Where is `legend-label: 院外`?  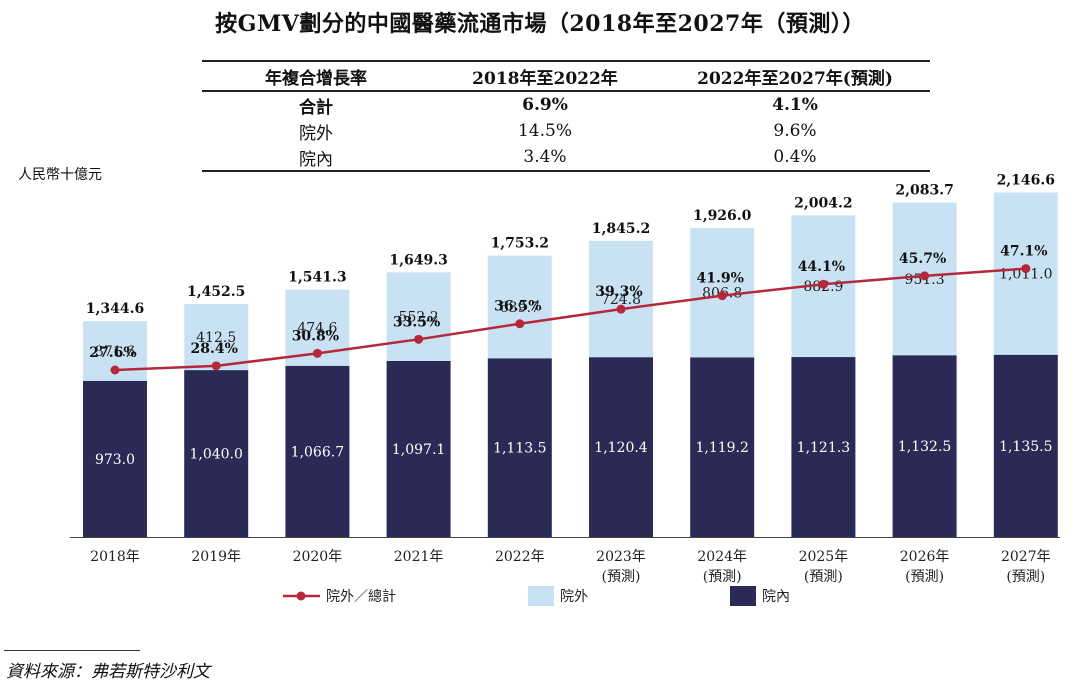 legend-label: 院外 is located at coordinates (574, 597).